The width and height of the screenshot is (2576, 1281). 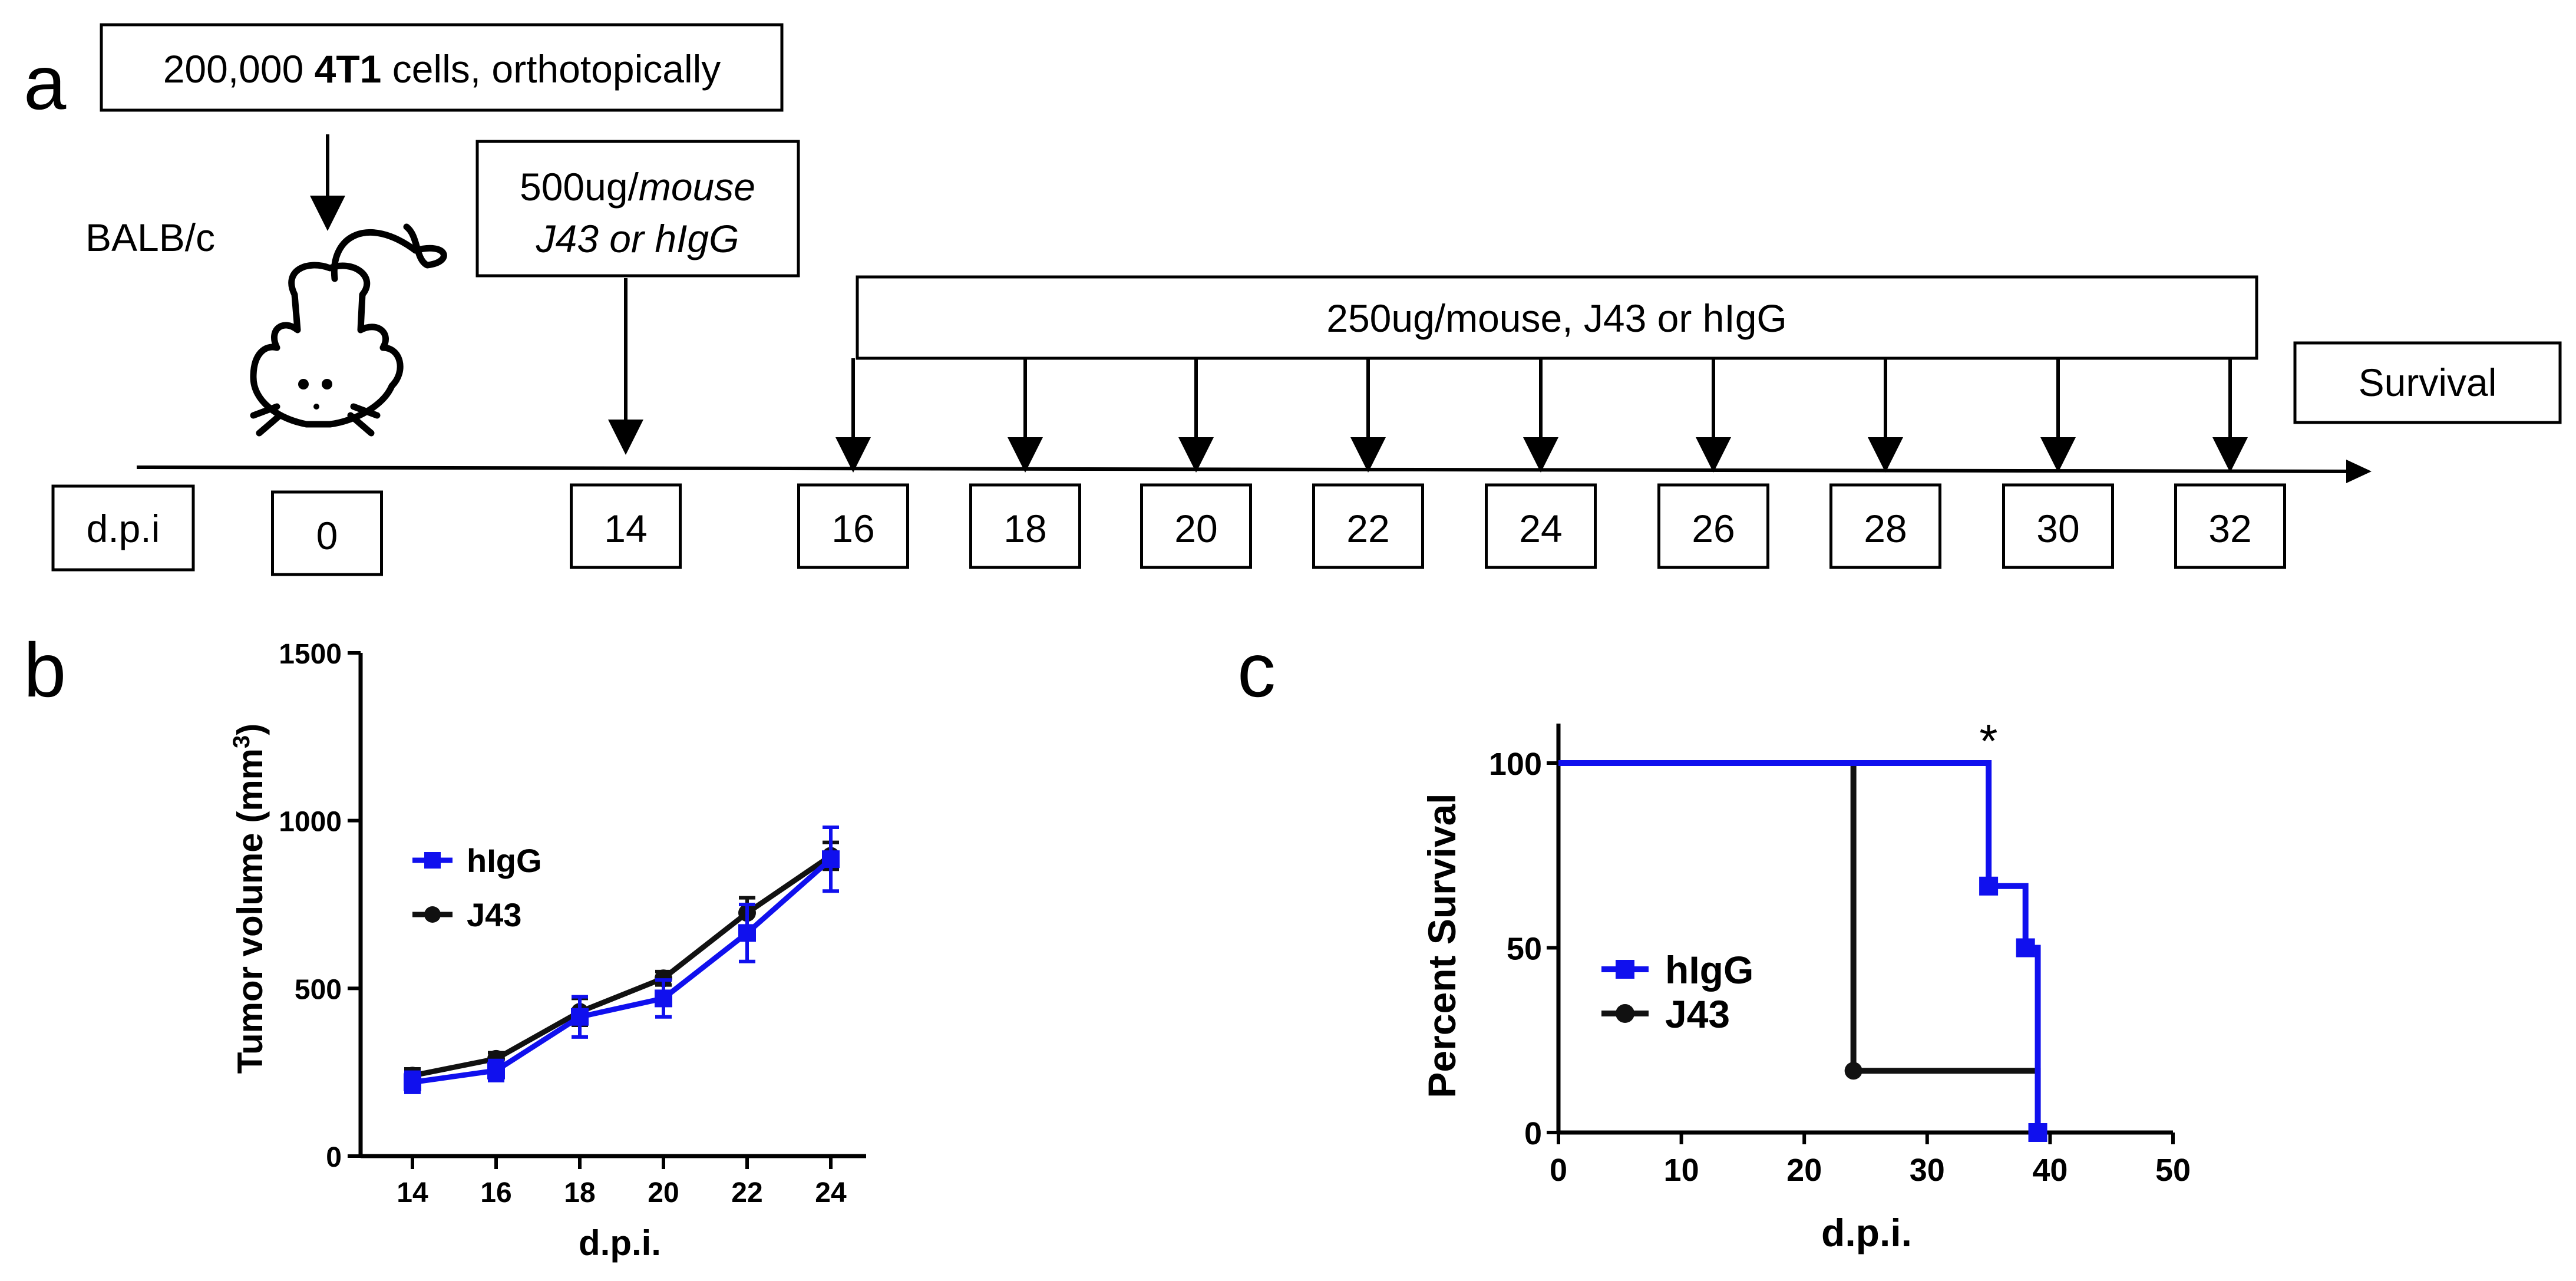 What do you see at coordinates (348, 330) in the screenshot?
I see `mouse-icon` at bounding box center [348, 330].